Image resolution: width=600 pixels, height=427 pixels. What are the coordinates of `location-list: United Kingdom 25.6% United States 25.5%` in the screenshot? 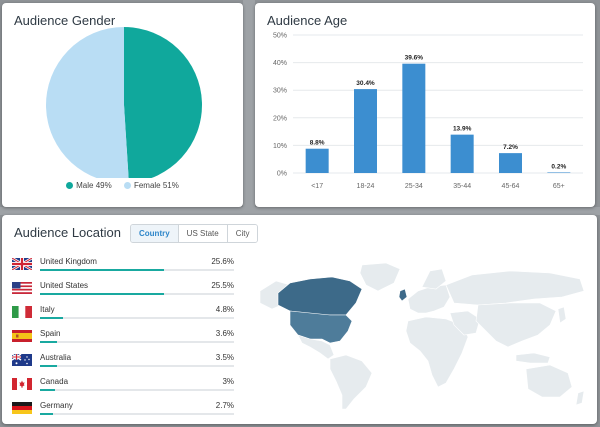 It's located at (123, 338).